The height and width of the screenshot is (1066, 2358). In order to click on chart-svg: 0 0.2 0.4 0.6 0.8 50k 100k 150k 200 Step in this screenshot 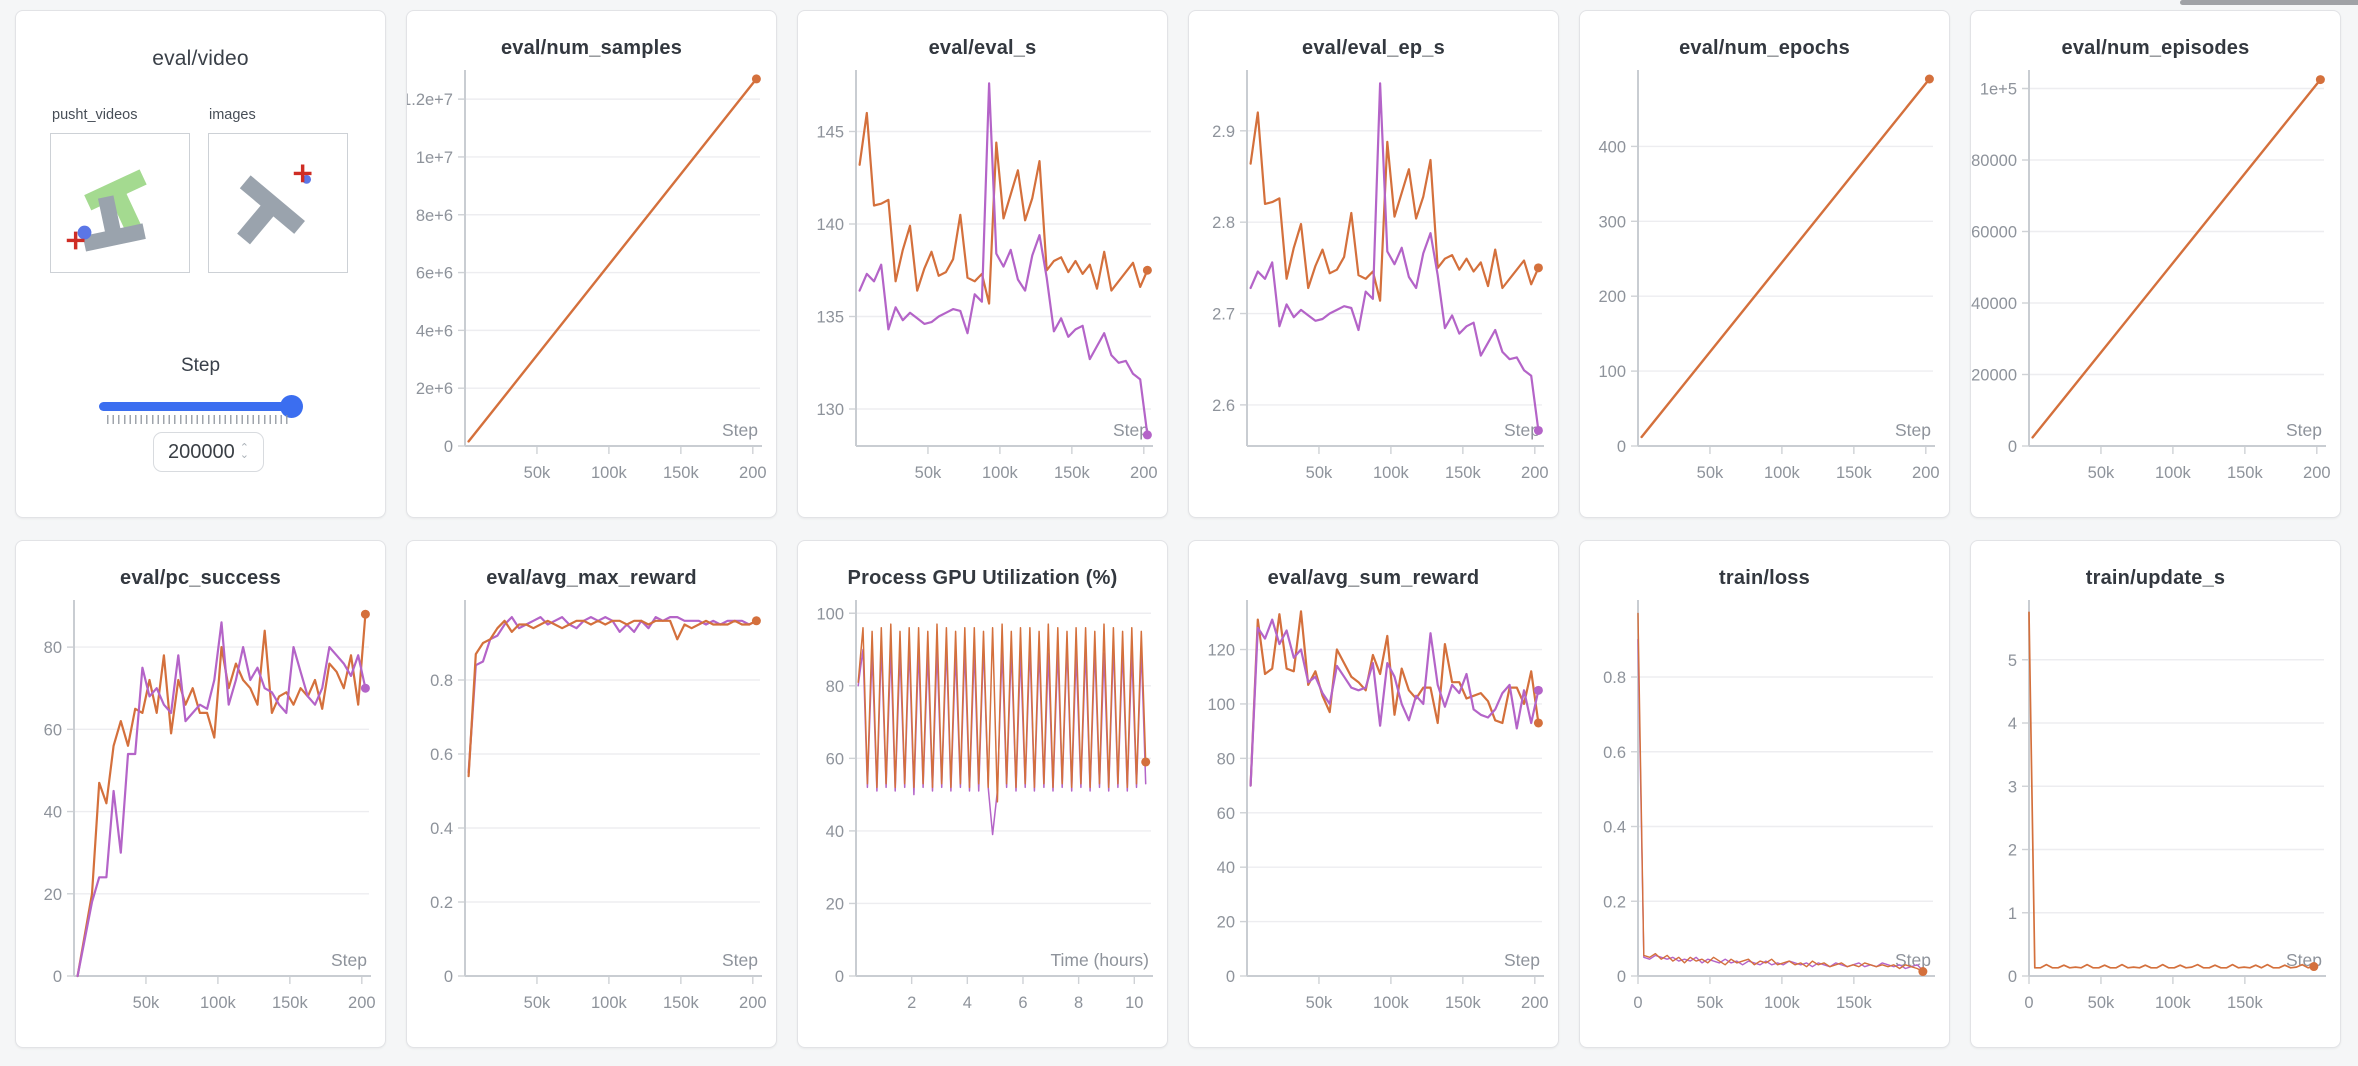, I will do `click(591, 813)`.